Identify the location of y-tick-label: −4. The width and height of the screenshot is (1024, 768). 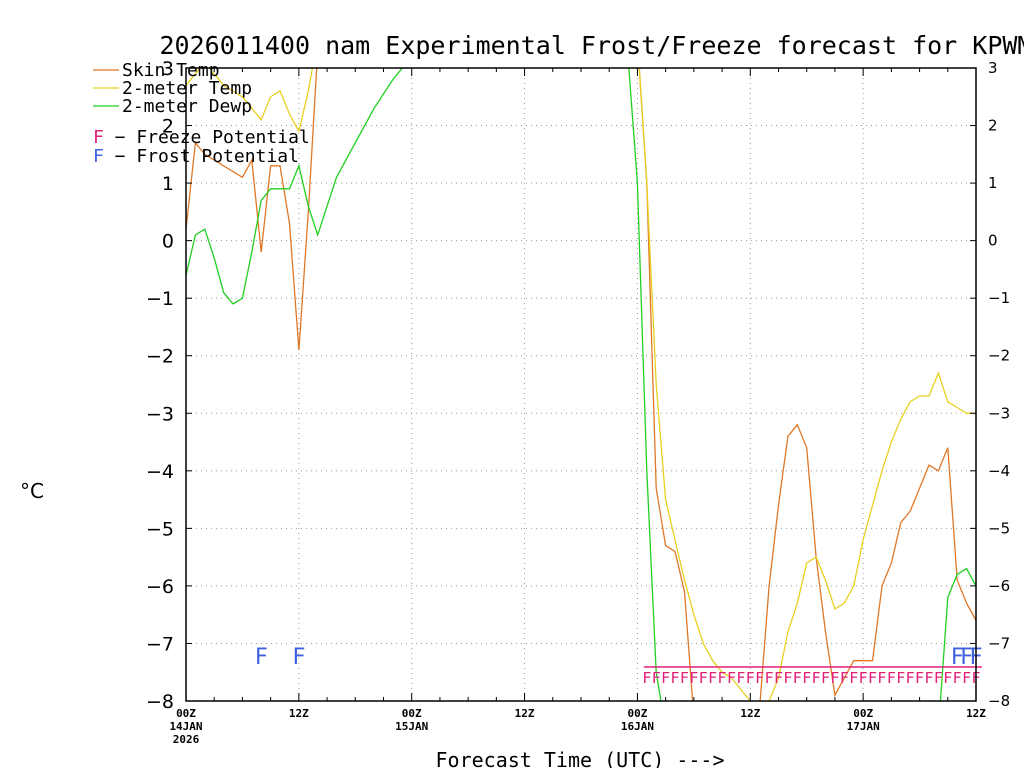
(160, 472).